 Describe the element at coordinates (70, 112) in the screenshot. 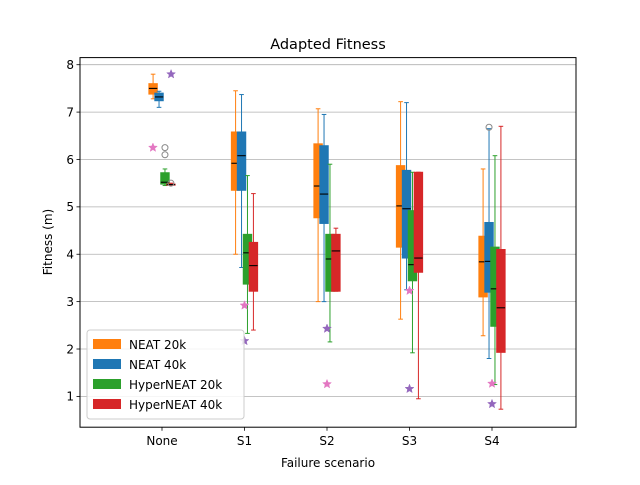

I see `y-tick-label: 7` at that location.